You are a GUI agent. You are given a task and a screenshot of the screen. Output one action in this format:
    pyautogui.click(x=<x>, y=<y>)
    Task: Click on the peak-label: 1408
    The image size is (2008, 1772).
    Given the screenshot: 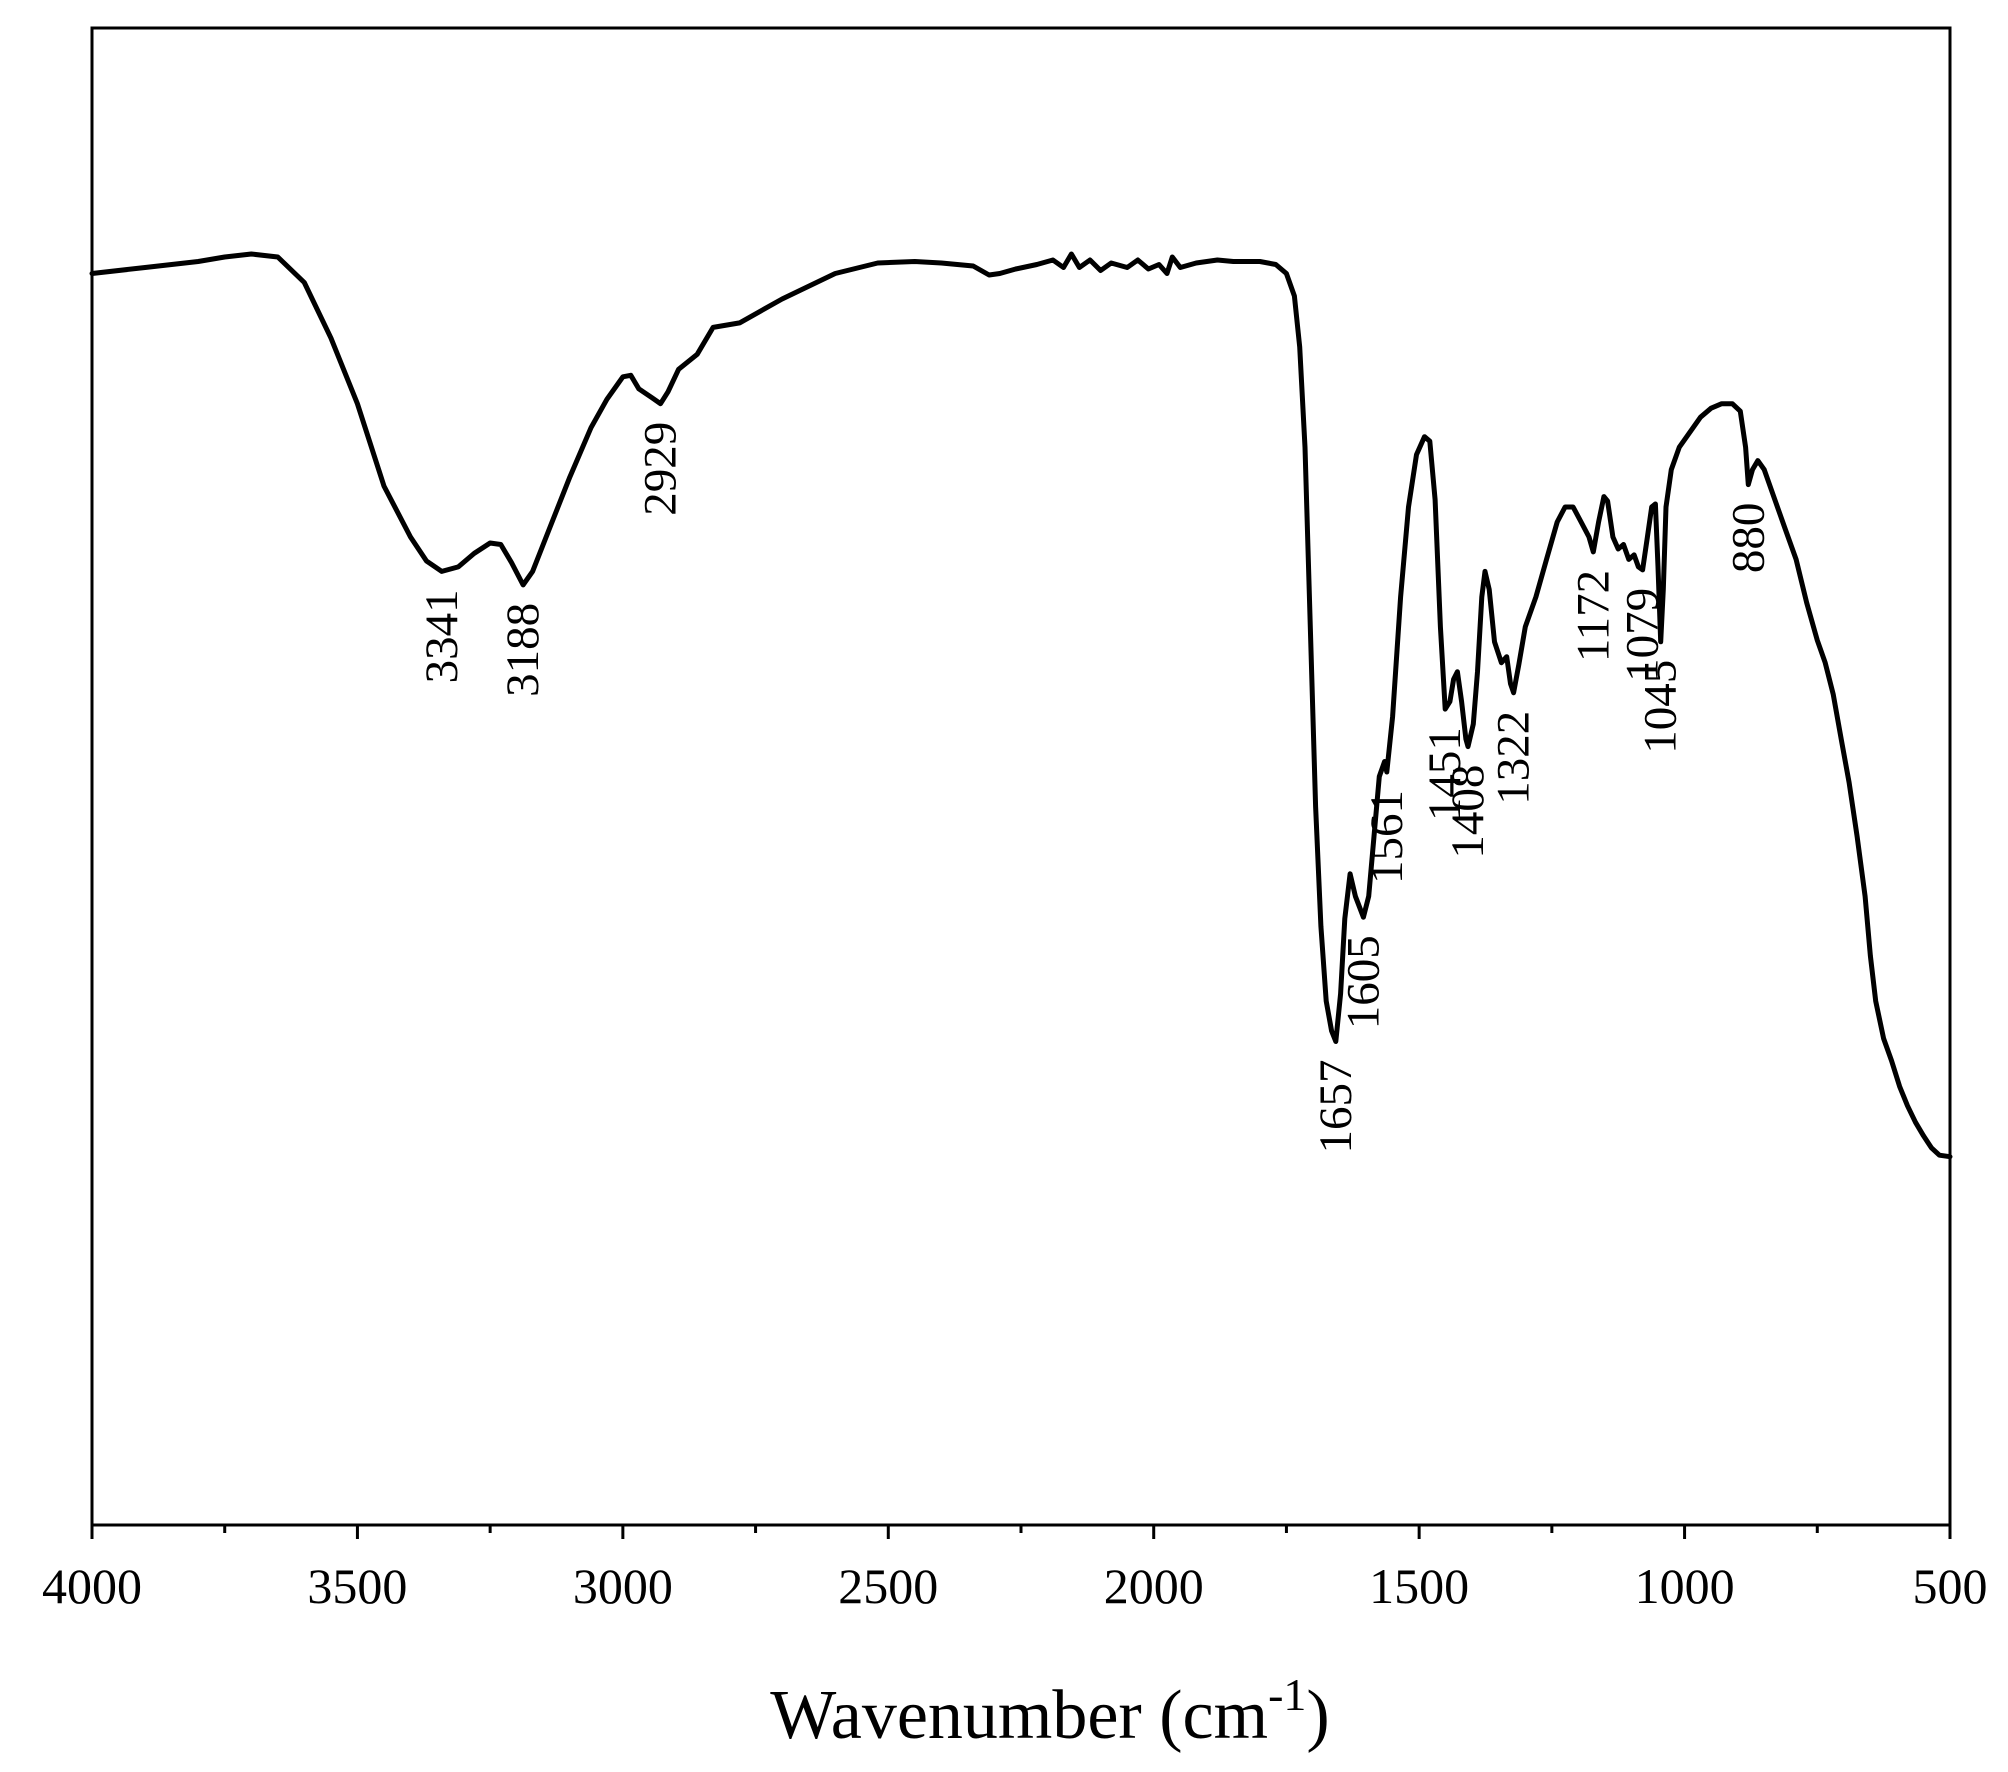 What is the action you would take?
    pyautogui.click(x=1468, y=812)
    